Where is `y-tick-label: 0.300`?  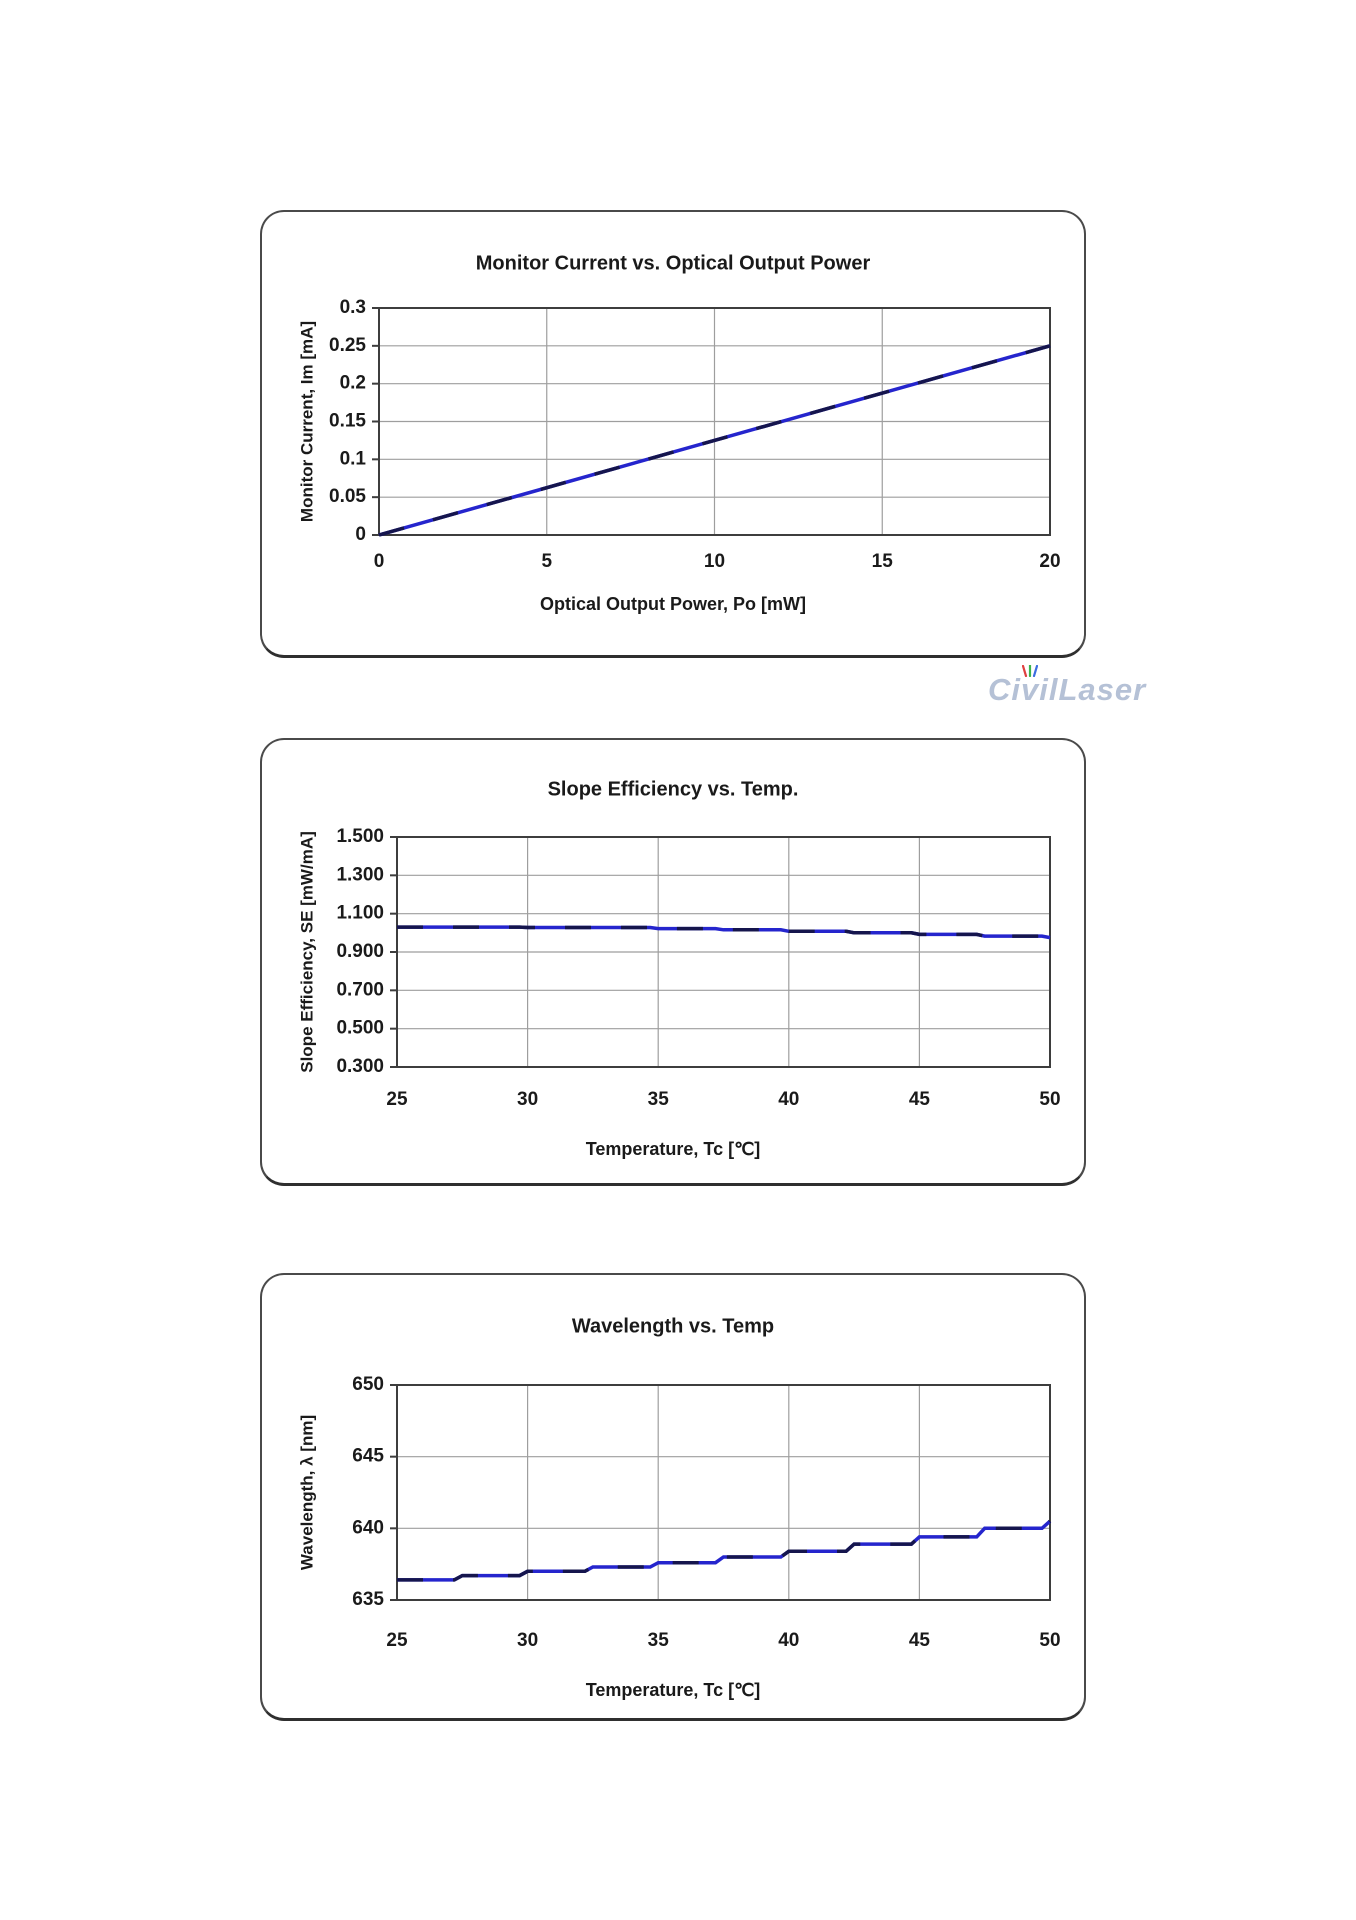 y-tick-label: 0.300 is located at coordinates (360, 1066).